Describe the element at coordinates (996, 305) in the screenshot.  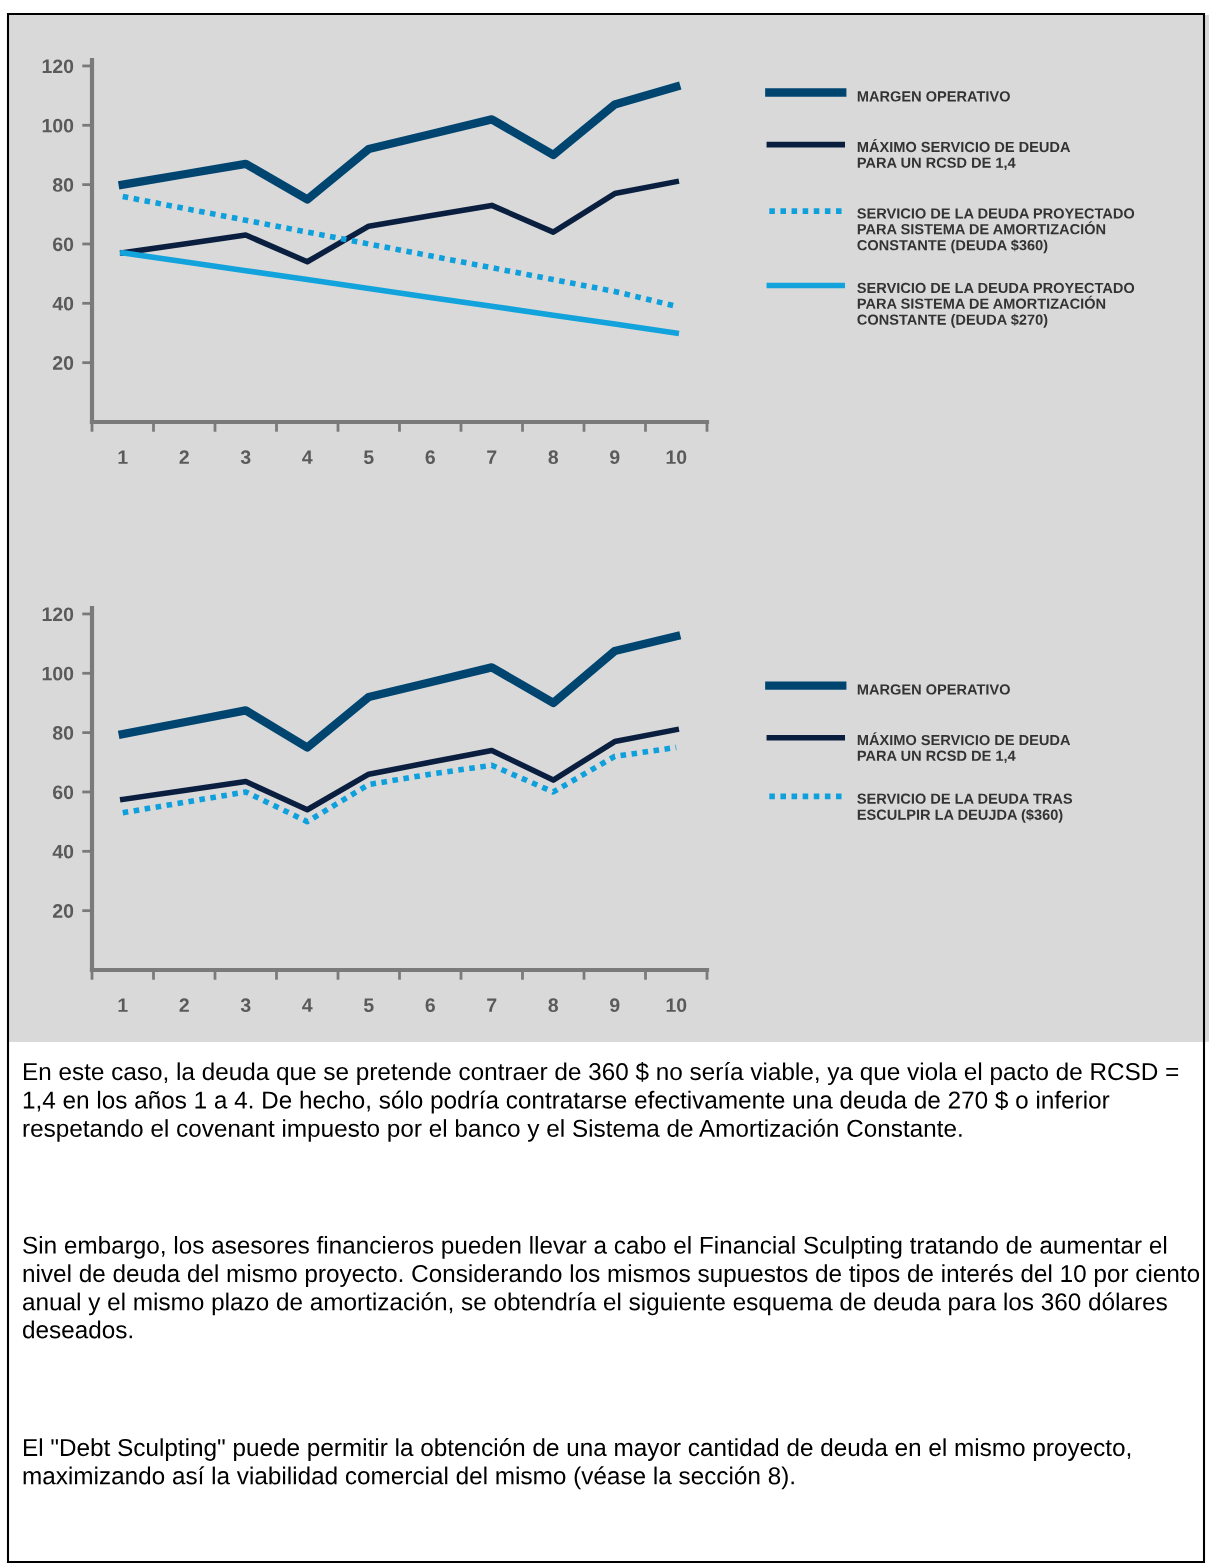
I see `text: SERVICIO DE LA DEUDA PROYECTADO PARA SISTEMA DE AMORTIZACIÓN CONSTANTE (DEUDA $270)` at that location.